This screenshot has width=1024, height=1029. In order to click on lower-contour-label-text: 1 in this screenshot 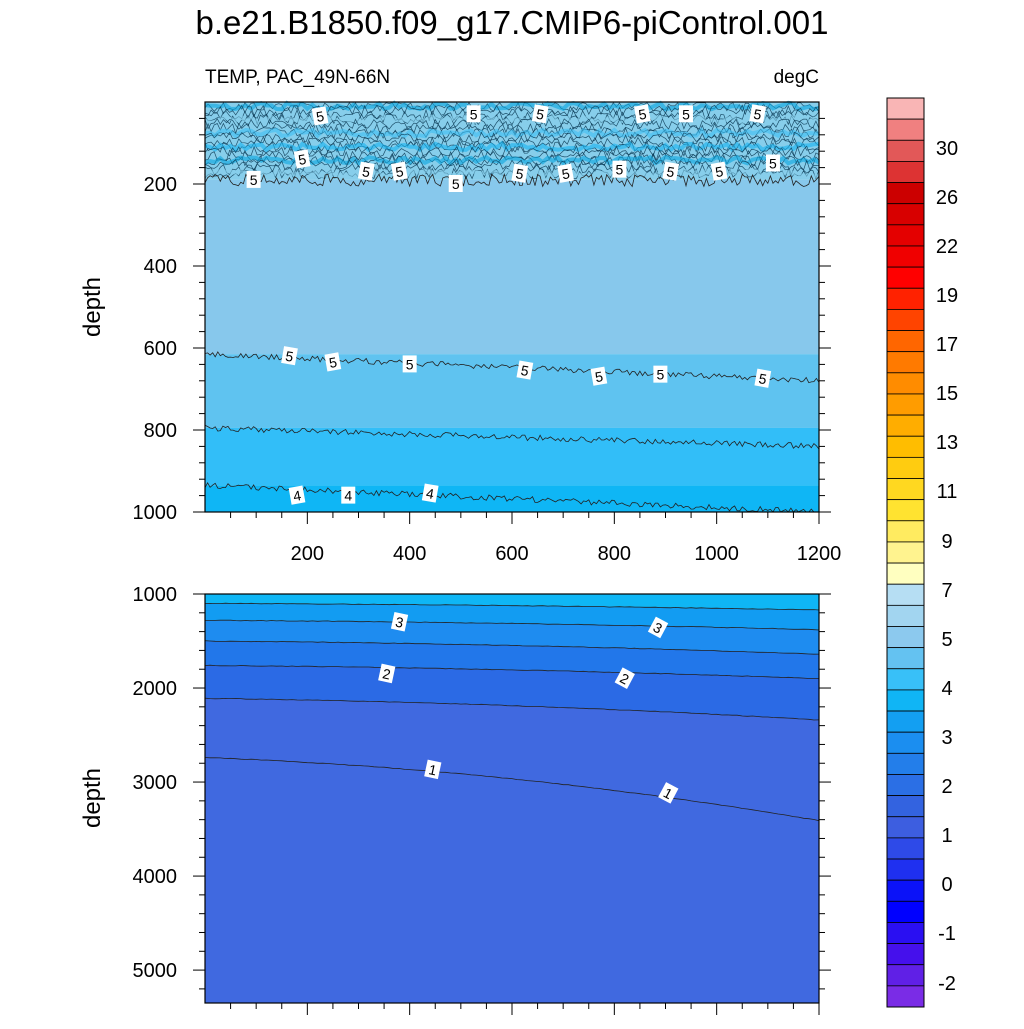, I will do `click(432, 769)`.